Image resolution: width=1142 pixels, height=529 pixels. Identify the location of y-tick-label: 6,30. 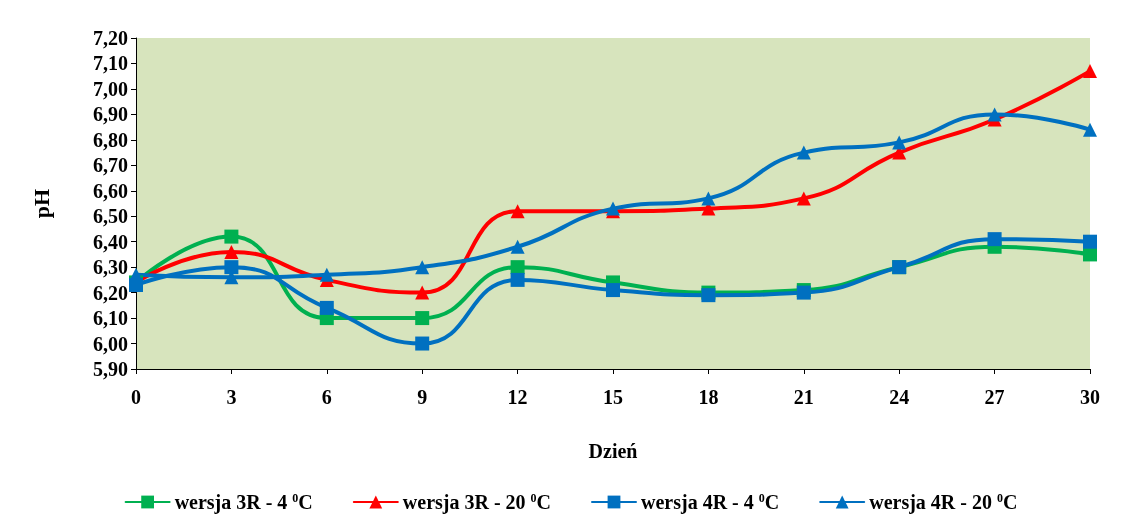
(110, 267).